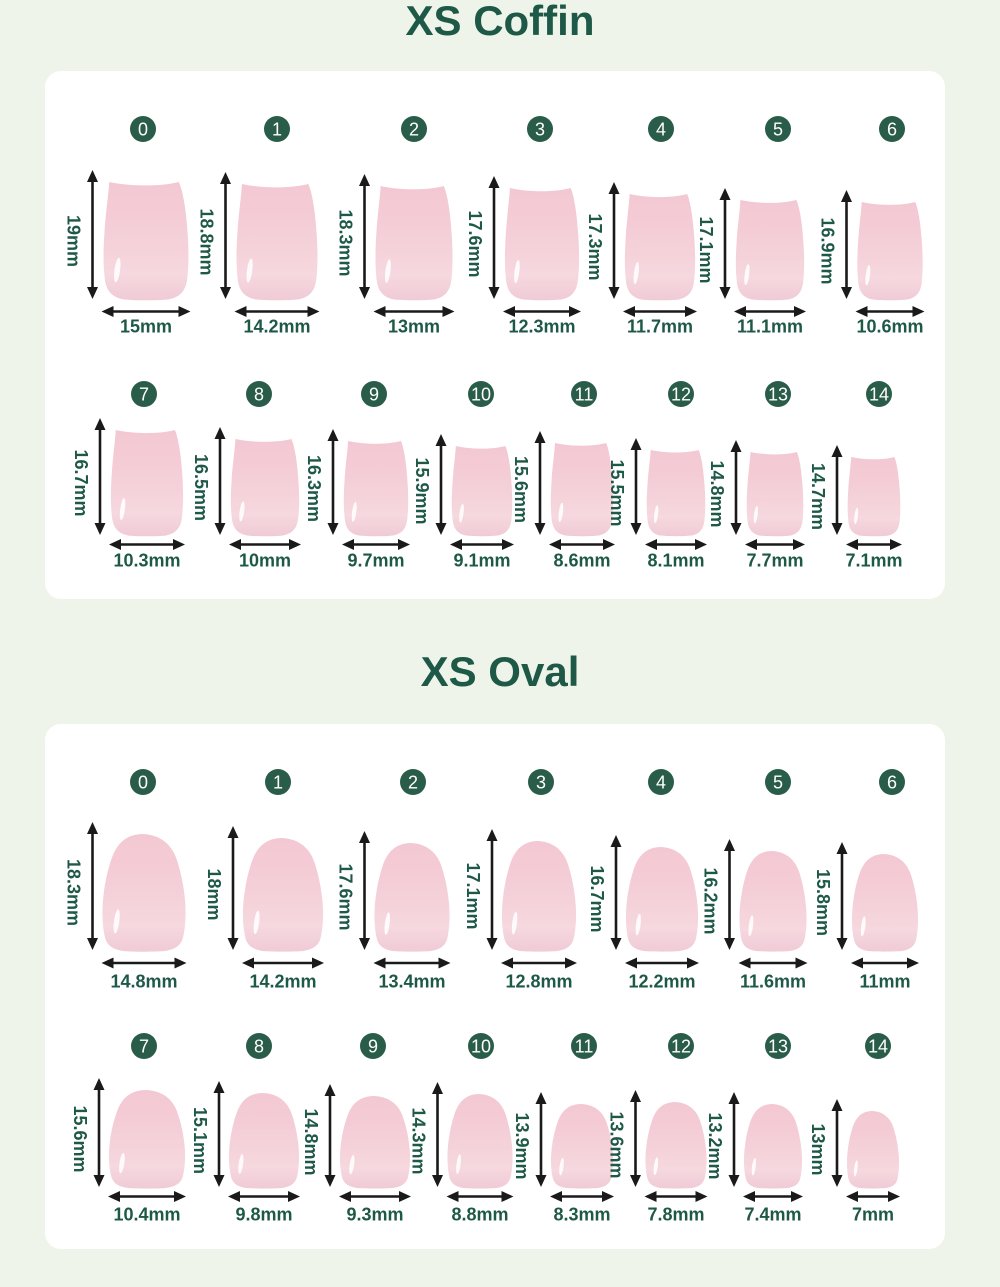  Describe the element at coordinates (889, 327) in the screenshot. I see `svg-text: 10.6mm` at that location.